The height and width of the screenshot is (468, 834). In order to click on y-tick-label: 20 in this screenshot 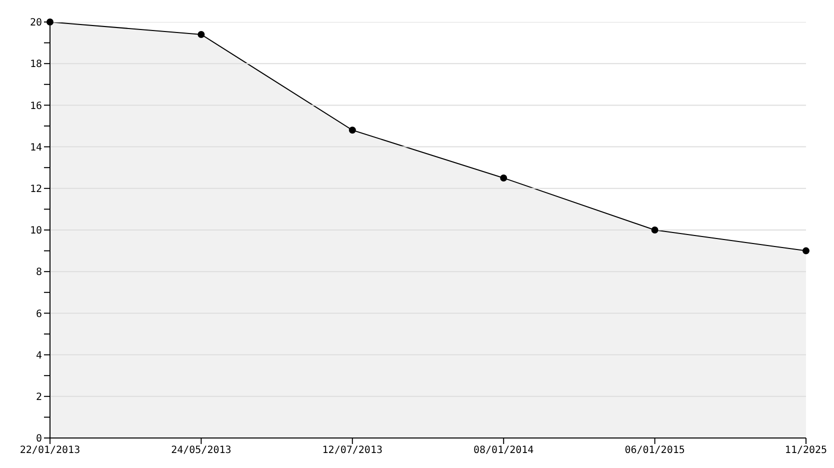, I will do `click(36, 23)`.